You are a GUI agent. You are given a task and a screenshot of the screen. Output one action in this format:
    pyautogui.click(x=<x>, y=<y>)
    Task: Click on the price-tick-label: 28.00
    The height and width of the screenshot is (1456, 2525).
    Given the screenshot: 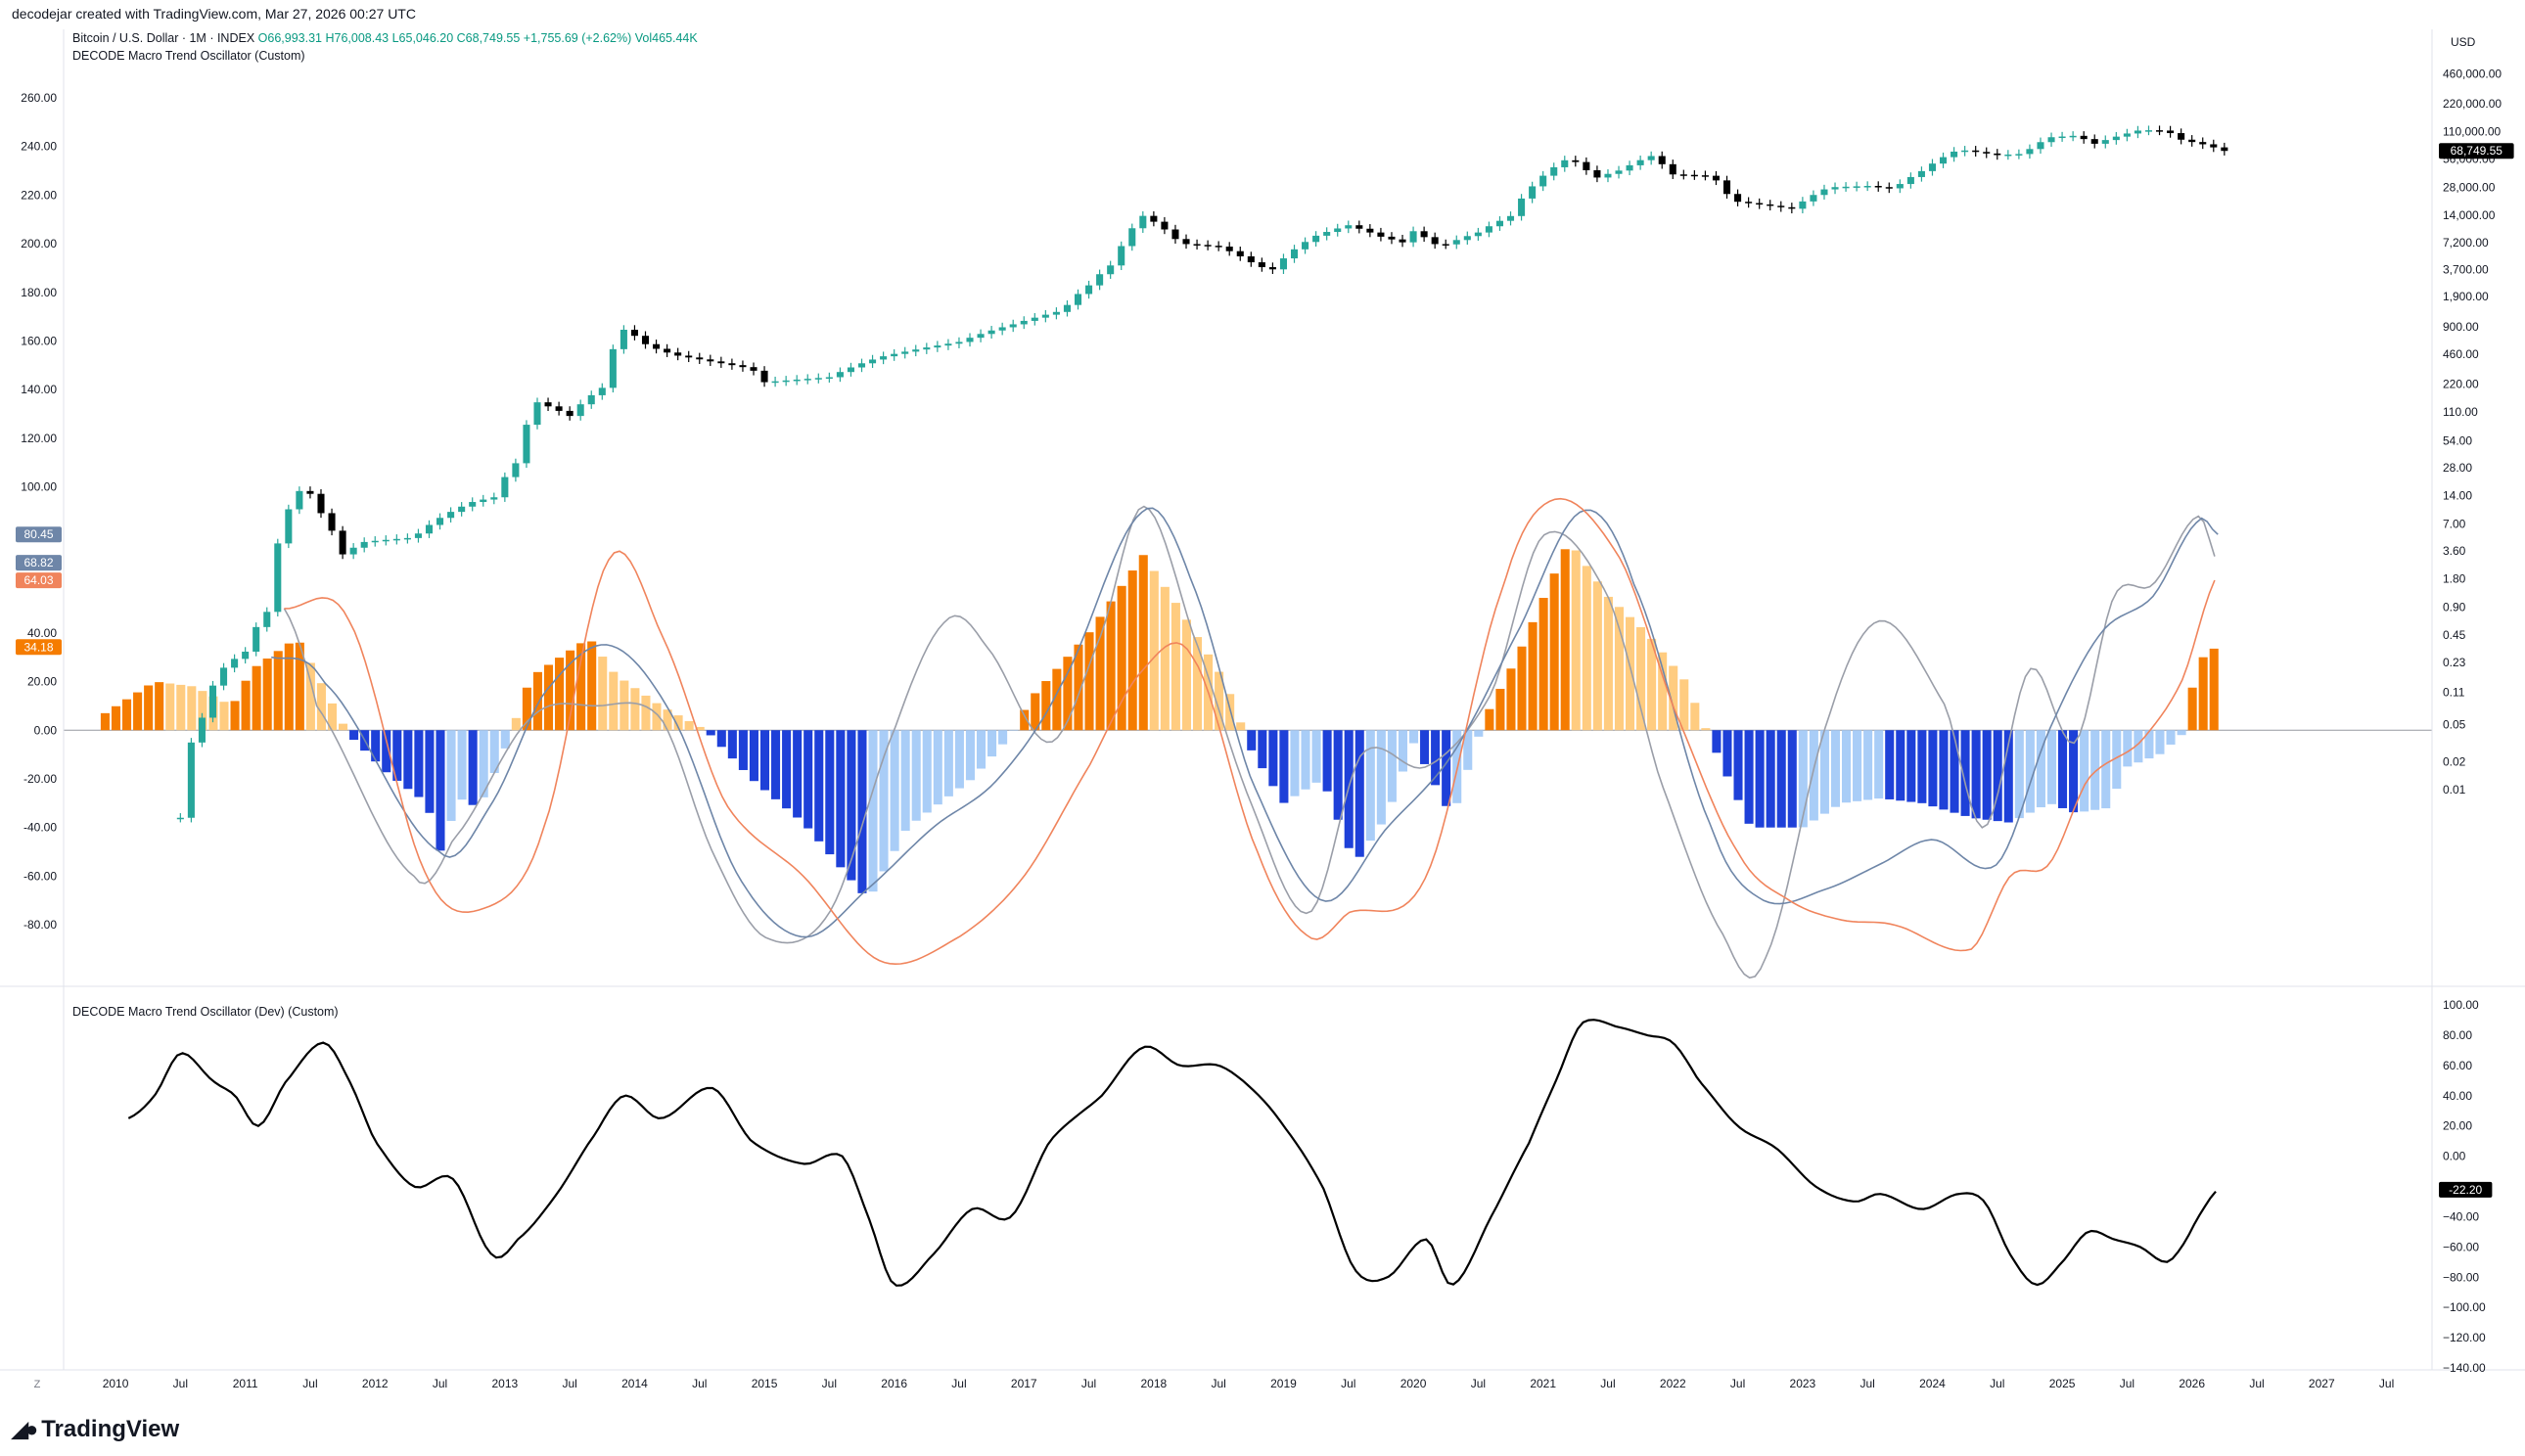 What is the action you would take?
    pyautogui.click(x=2457, y=468)
    